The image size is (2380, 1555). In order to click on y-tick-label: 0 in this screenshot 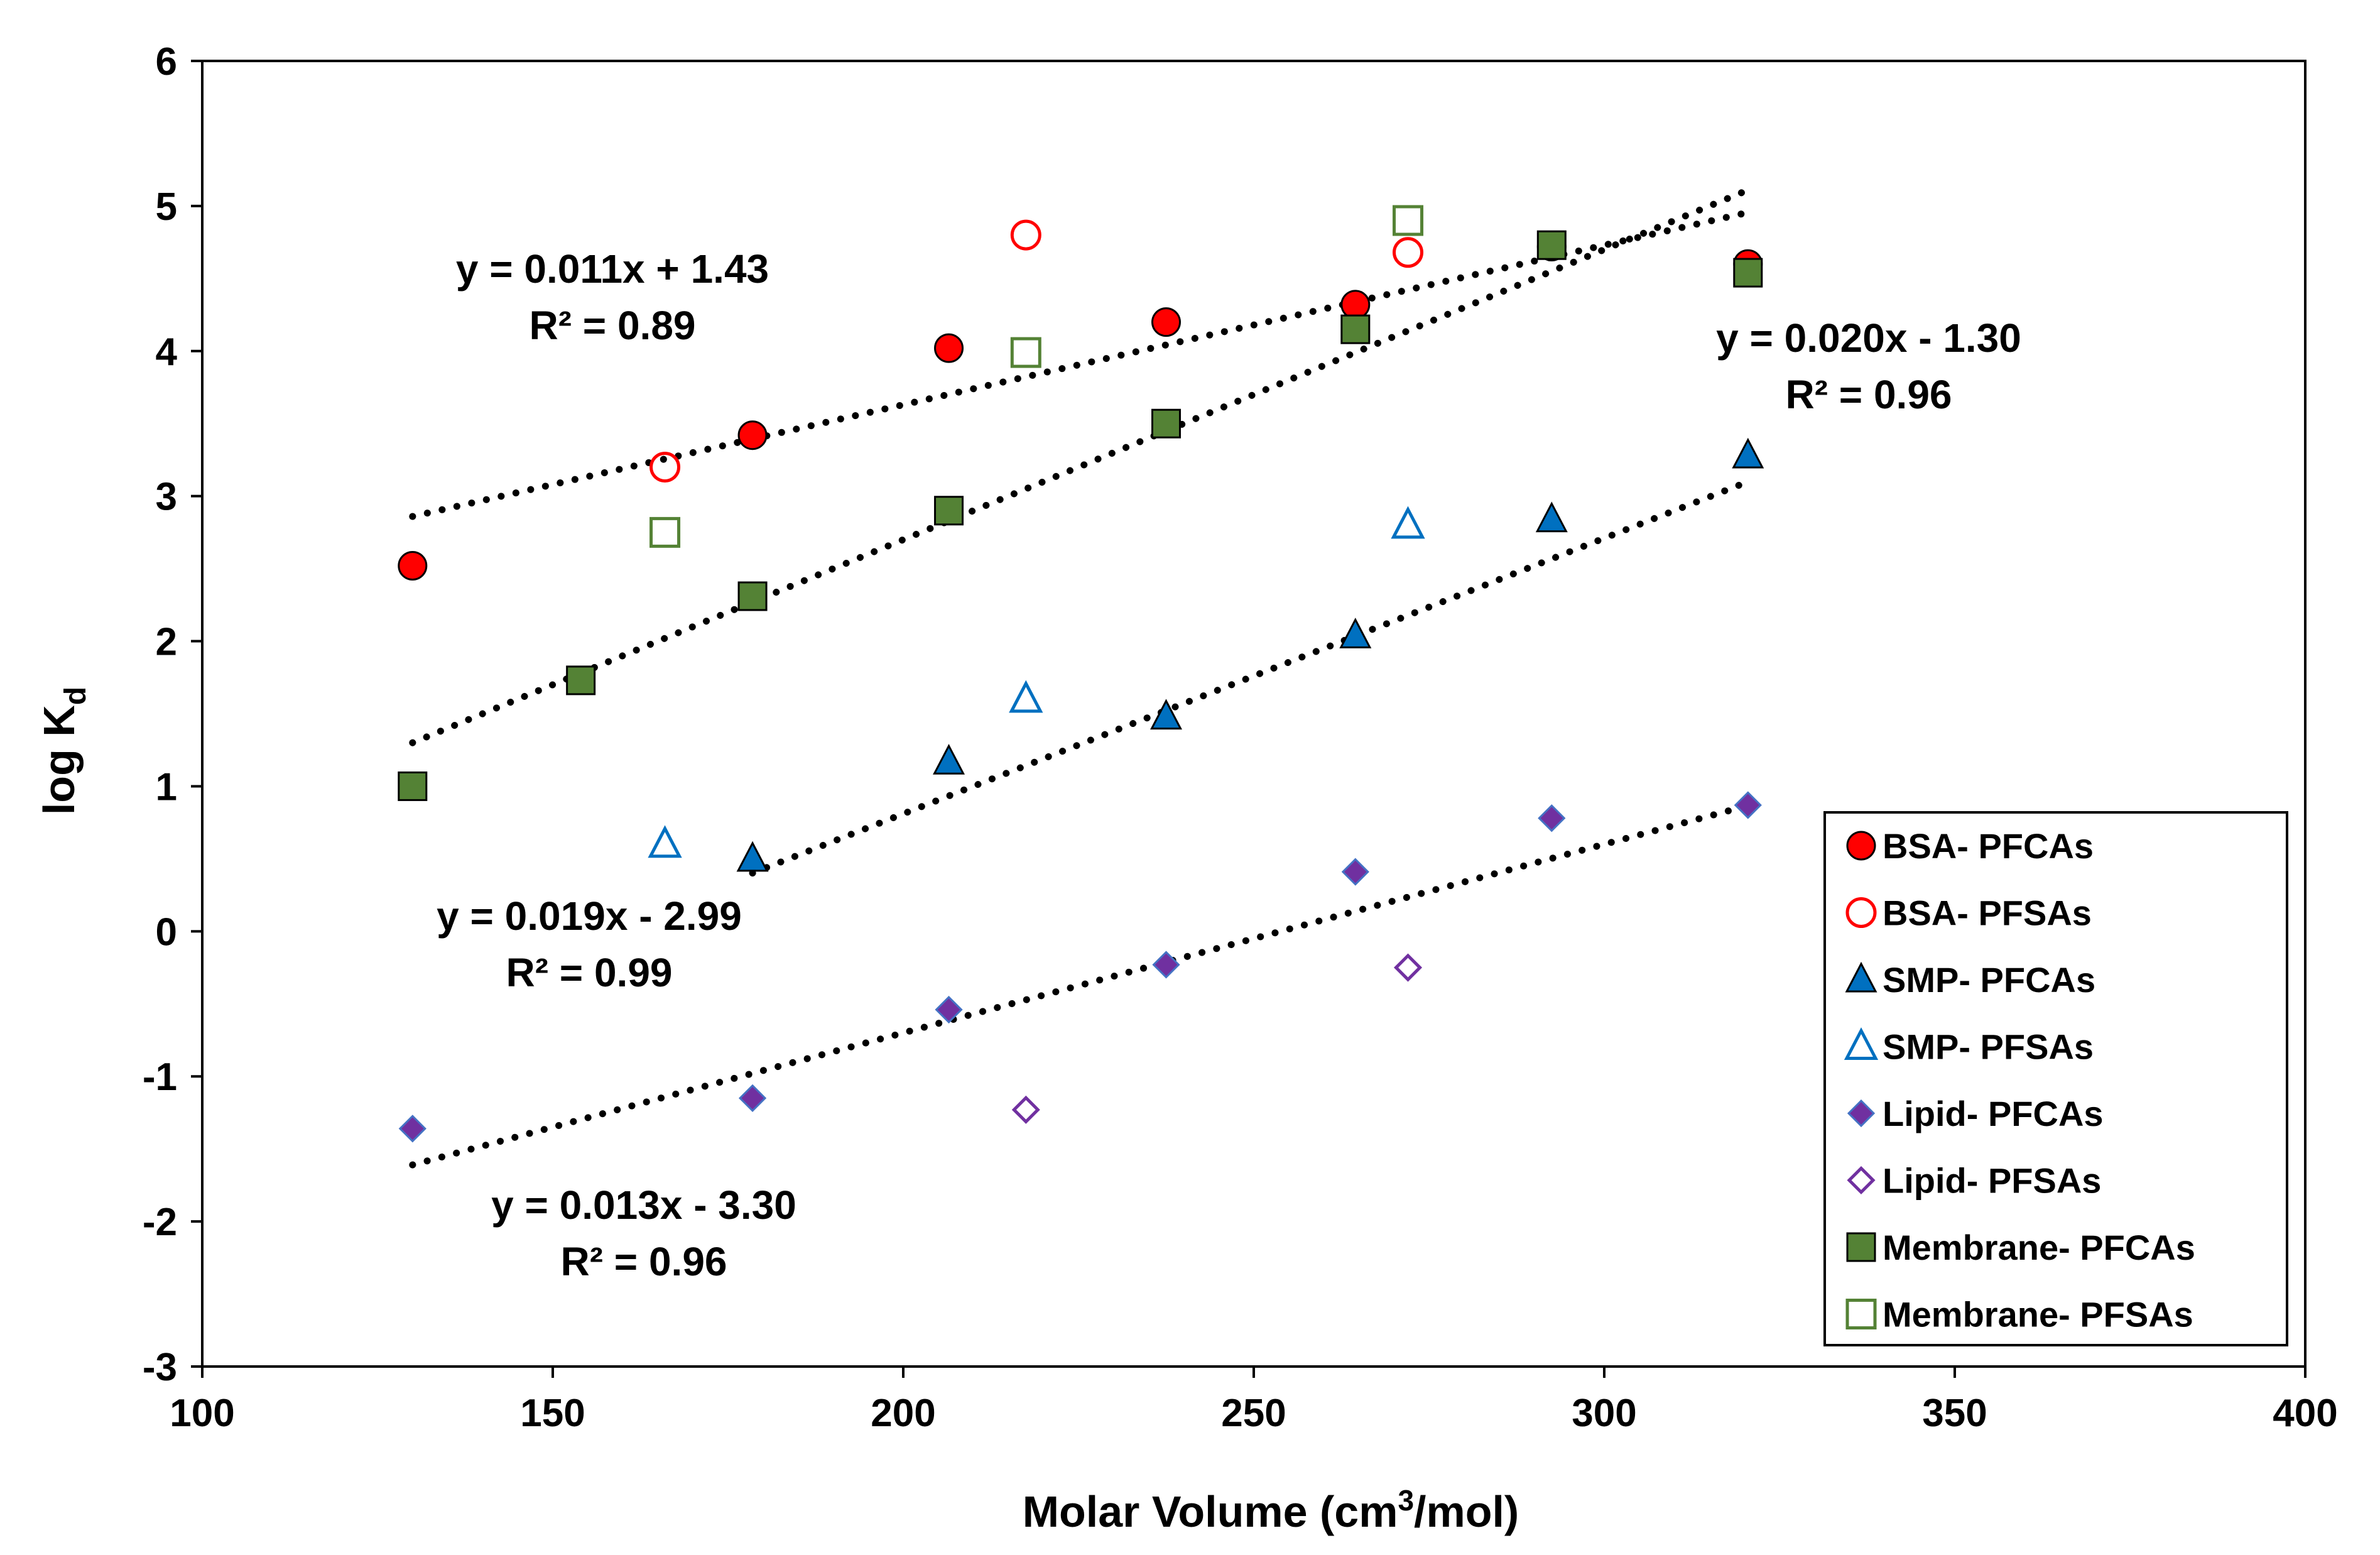, I will do `click(166, 932)`.